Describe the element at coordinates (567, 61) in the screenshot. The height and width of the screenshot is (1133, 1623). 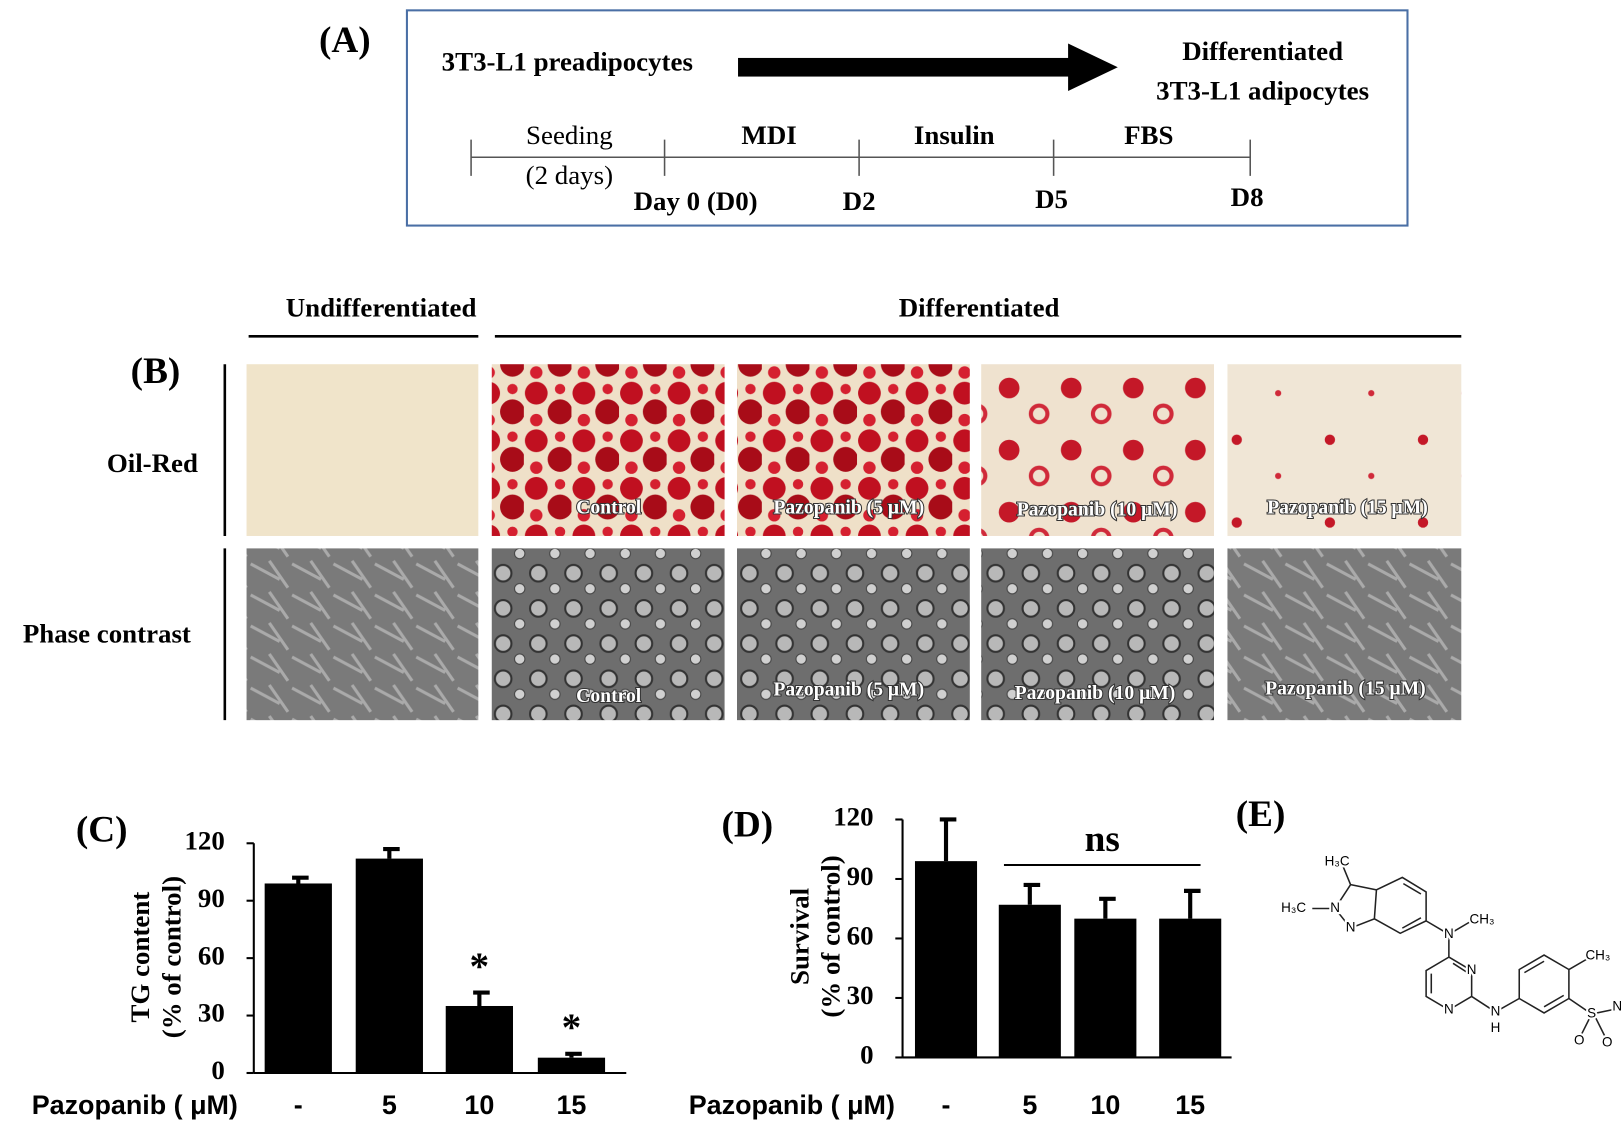
I see `start-label: 3T3-L1 preadipocytes` at that location.